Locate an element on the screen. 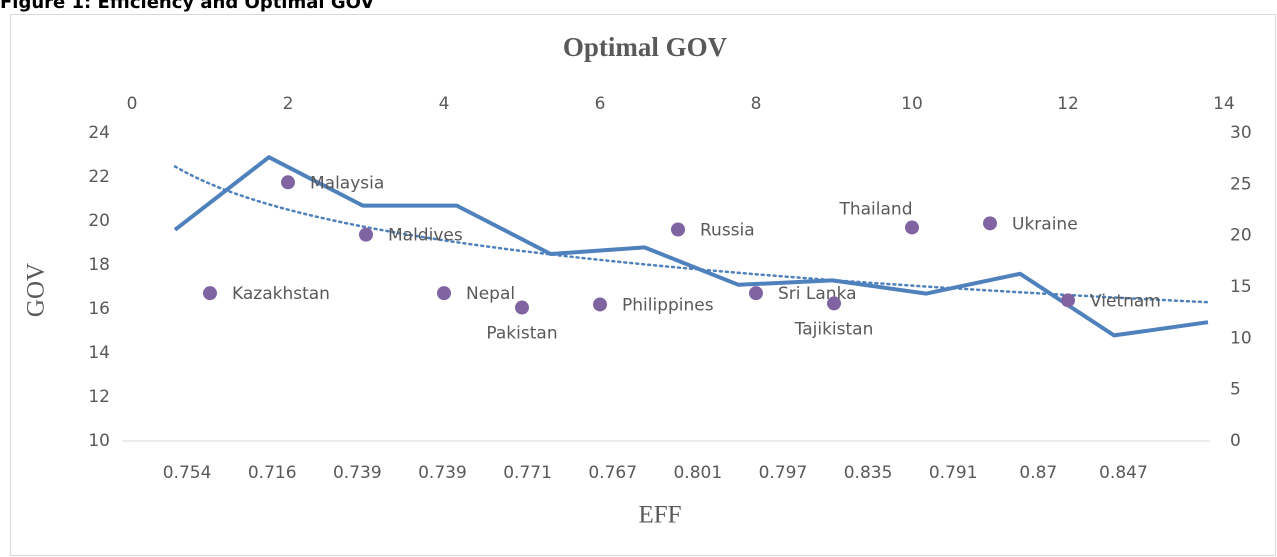 The width and height of the screenshot is (1277, 557). data-label: Philippines is located at coordinates (668, 305).